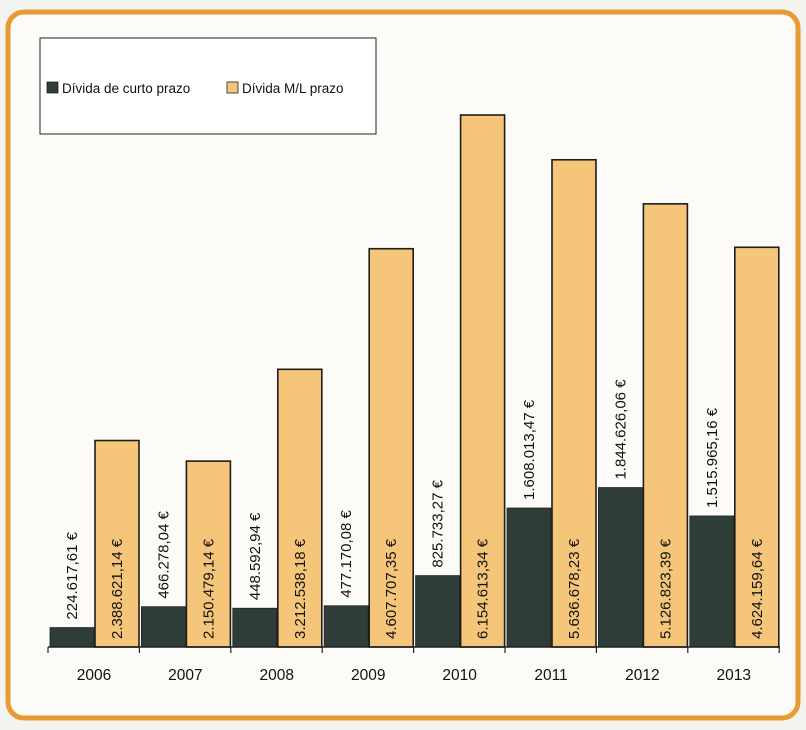 This screenshot has height=730, width=806. Describe the element at coordinates (665, 588) in the screenshot. I see `data-label-long-term-2012: 5.126.823,39 €` at that location.